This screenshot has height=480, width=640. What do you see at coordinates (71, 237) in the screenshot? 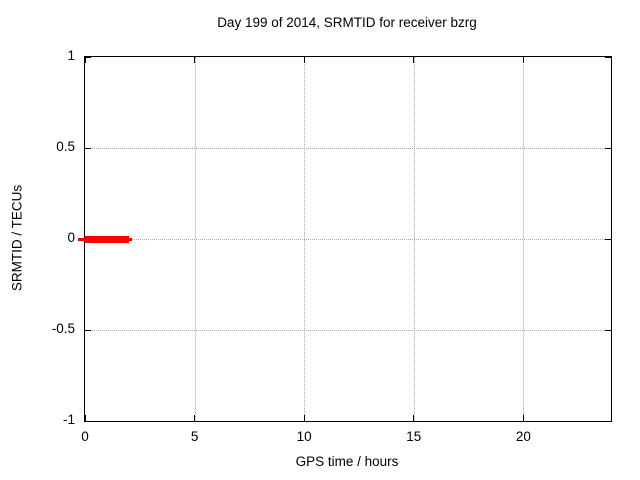
I see `y-tick-label: 0` at bounding box center [71, 237].